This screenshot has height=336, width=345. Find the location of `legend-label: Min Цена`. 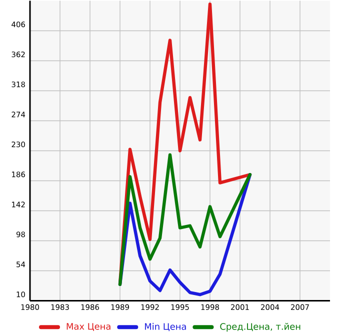

legend-label: Min Цена is located at coordinates (165, 327).